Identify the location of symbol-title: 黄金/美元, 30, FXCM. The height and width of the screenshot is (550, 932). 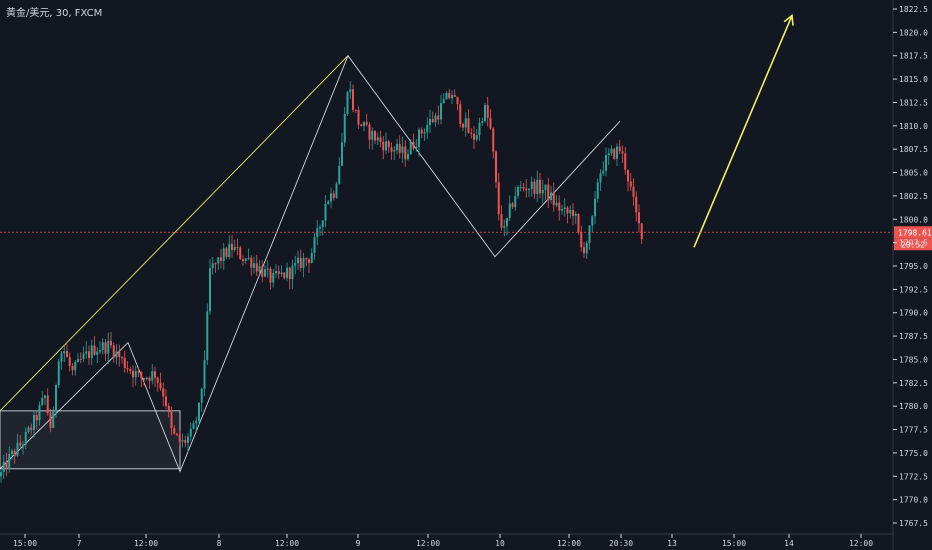
(54, 13).